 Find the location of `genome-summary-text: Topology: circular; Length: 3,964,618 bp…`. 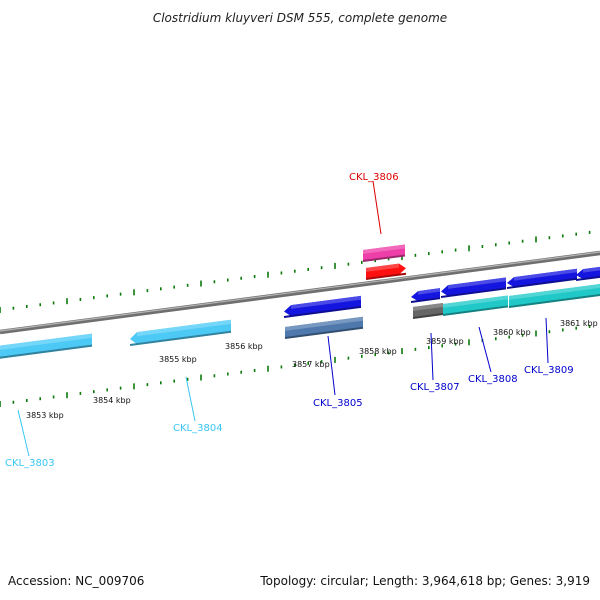

genome-summary-text: Topology: circular; Length: 3,964,618 bp… is located at coordinates (425, 581).